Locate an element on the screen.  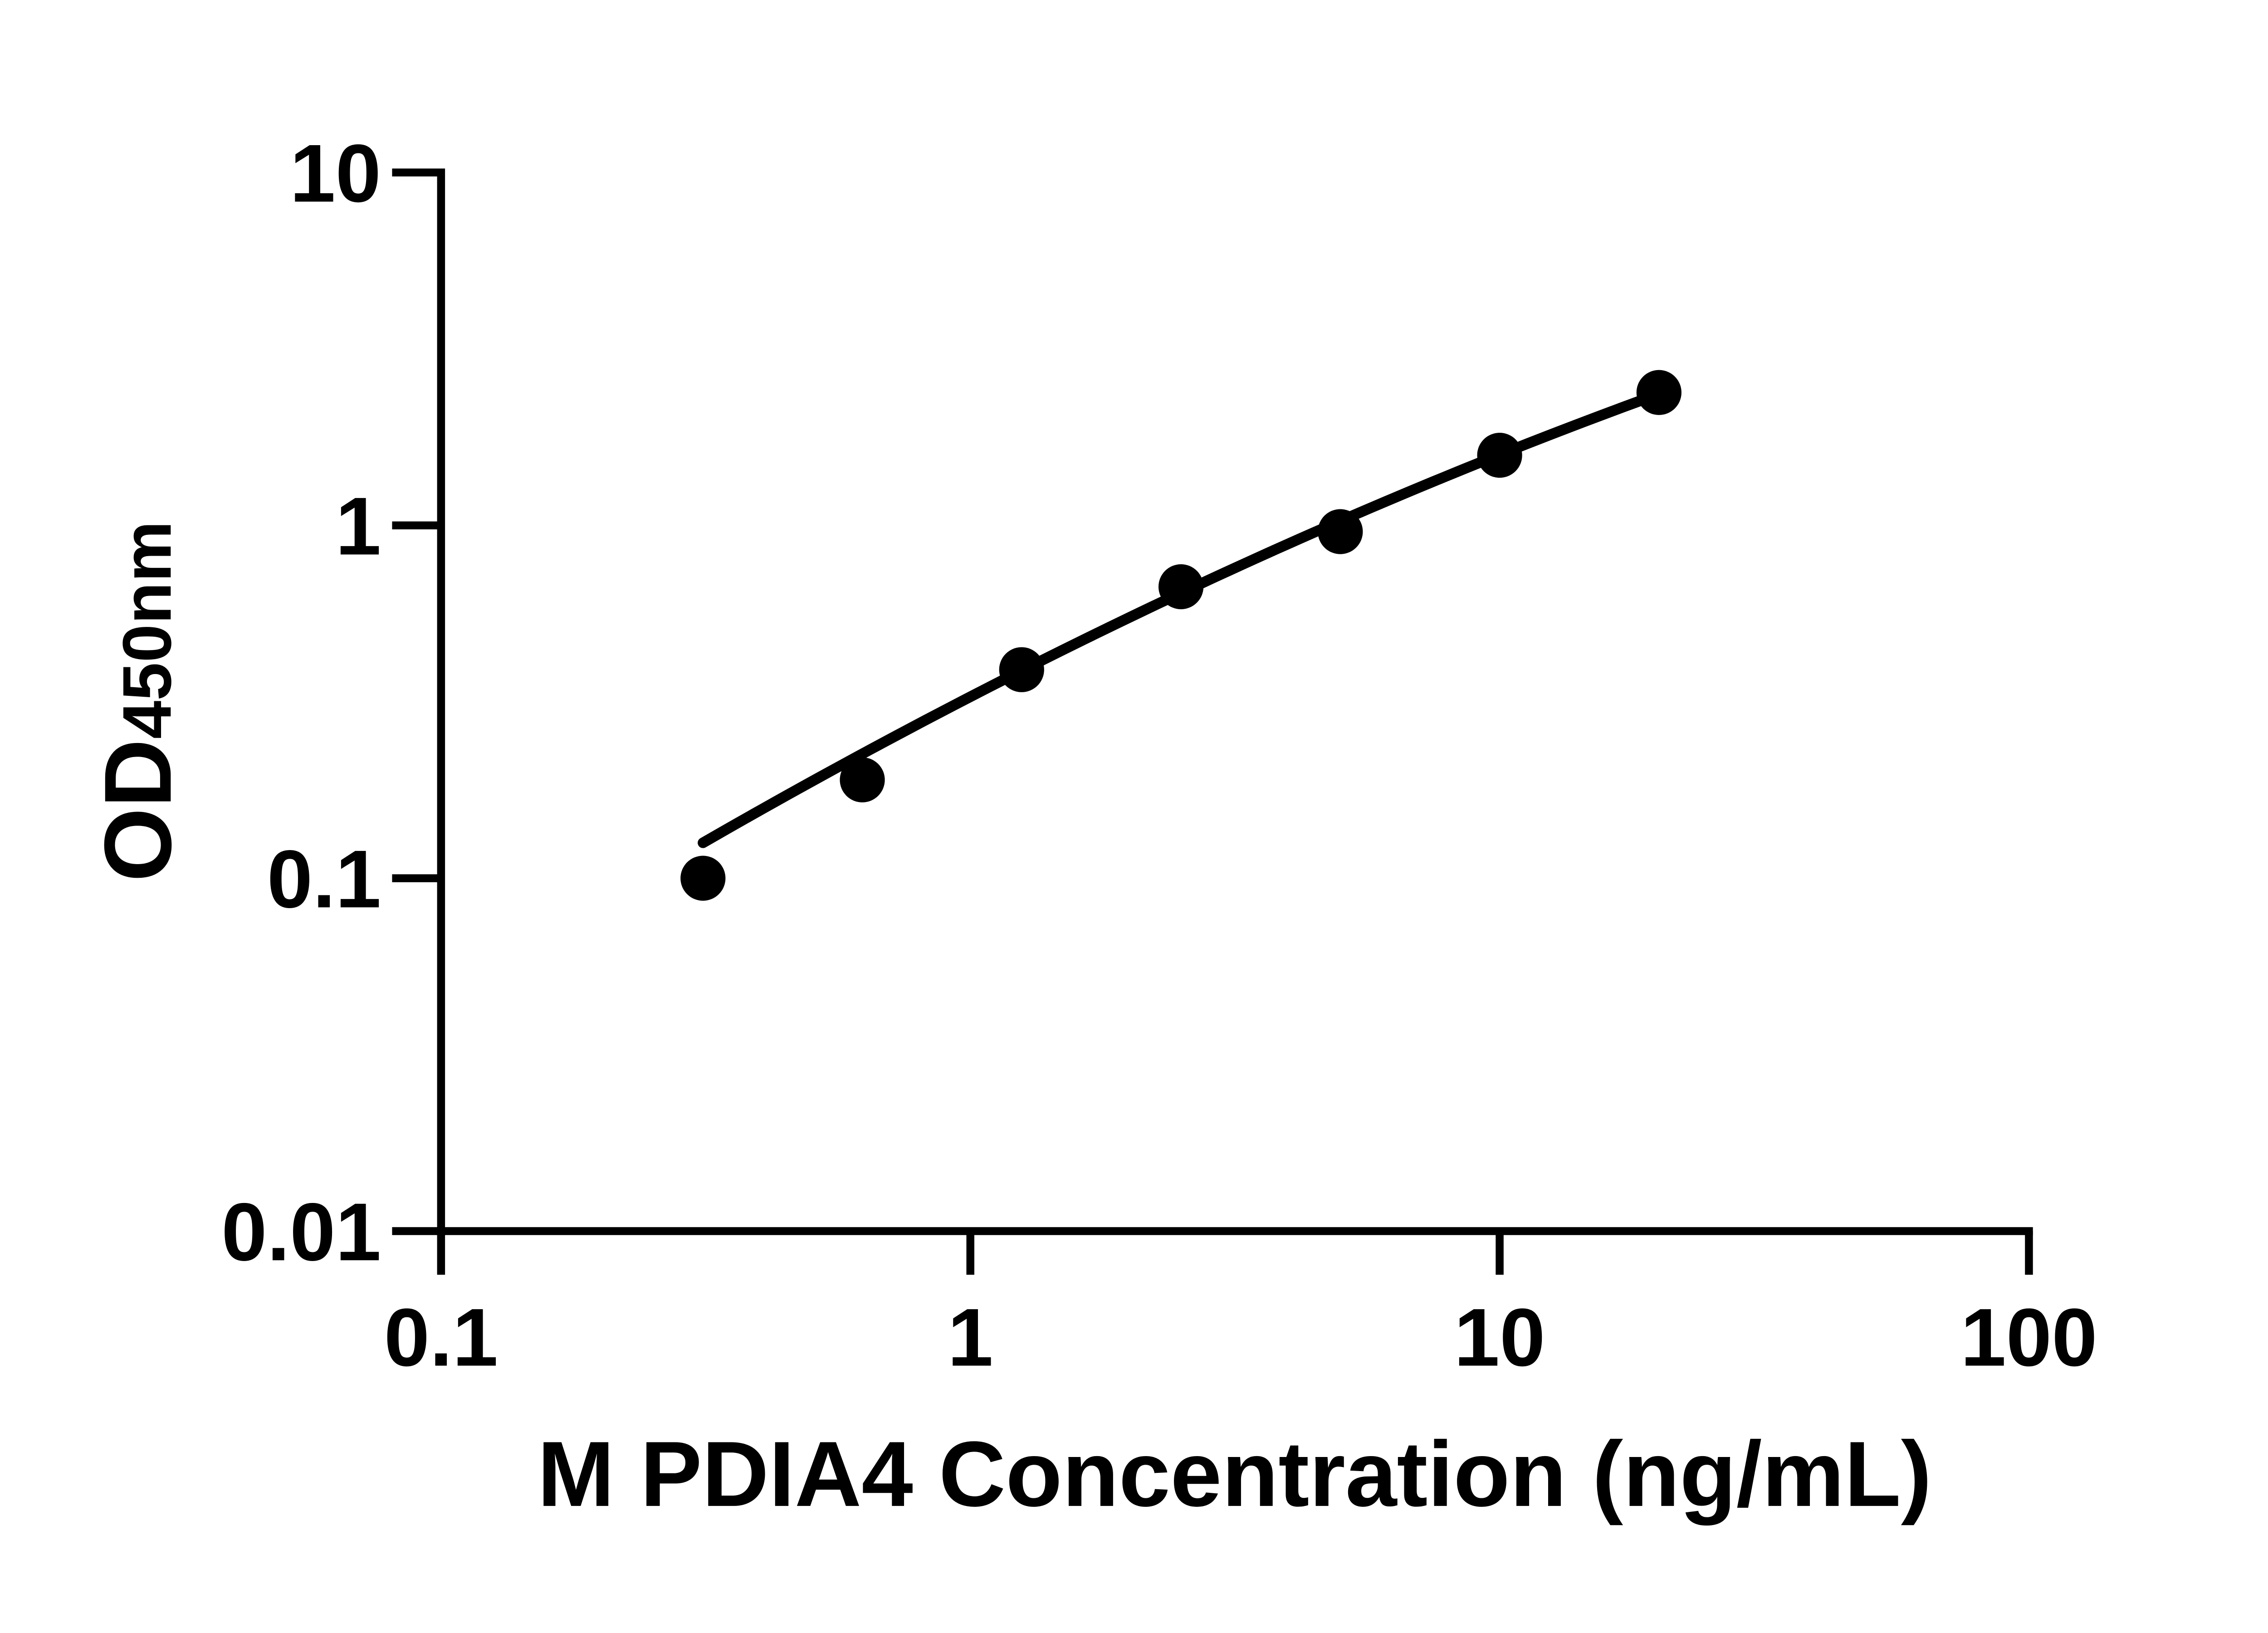
y-tick-label: 1 is located at coordinates (359, 526).